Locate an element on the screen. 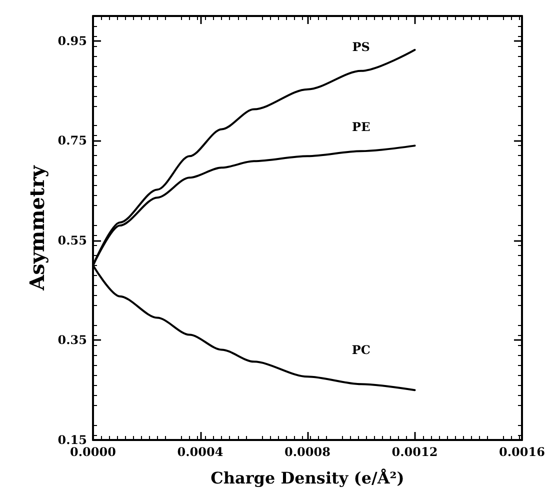 The height and width of the screenshot is (498, 549). y-tick-label: 0.15 is located at coordinates (72, 440).